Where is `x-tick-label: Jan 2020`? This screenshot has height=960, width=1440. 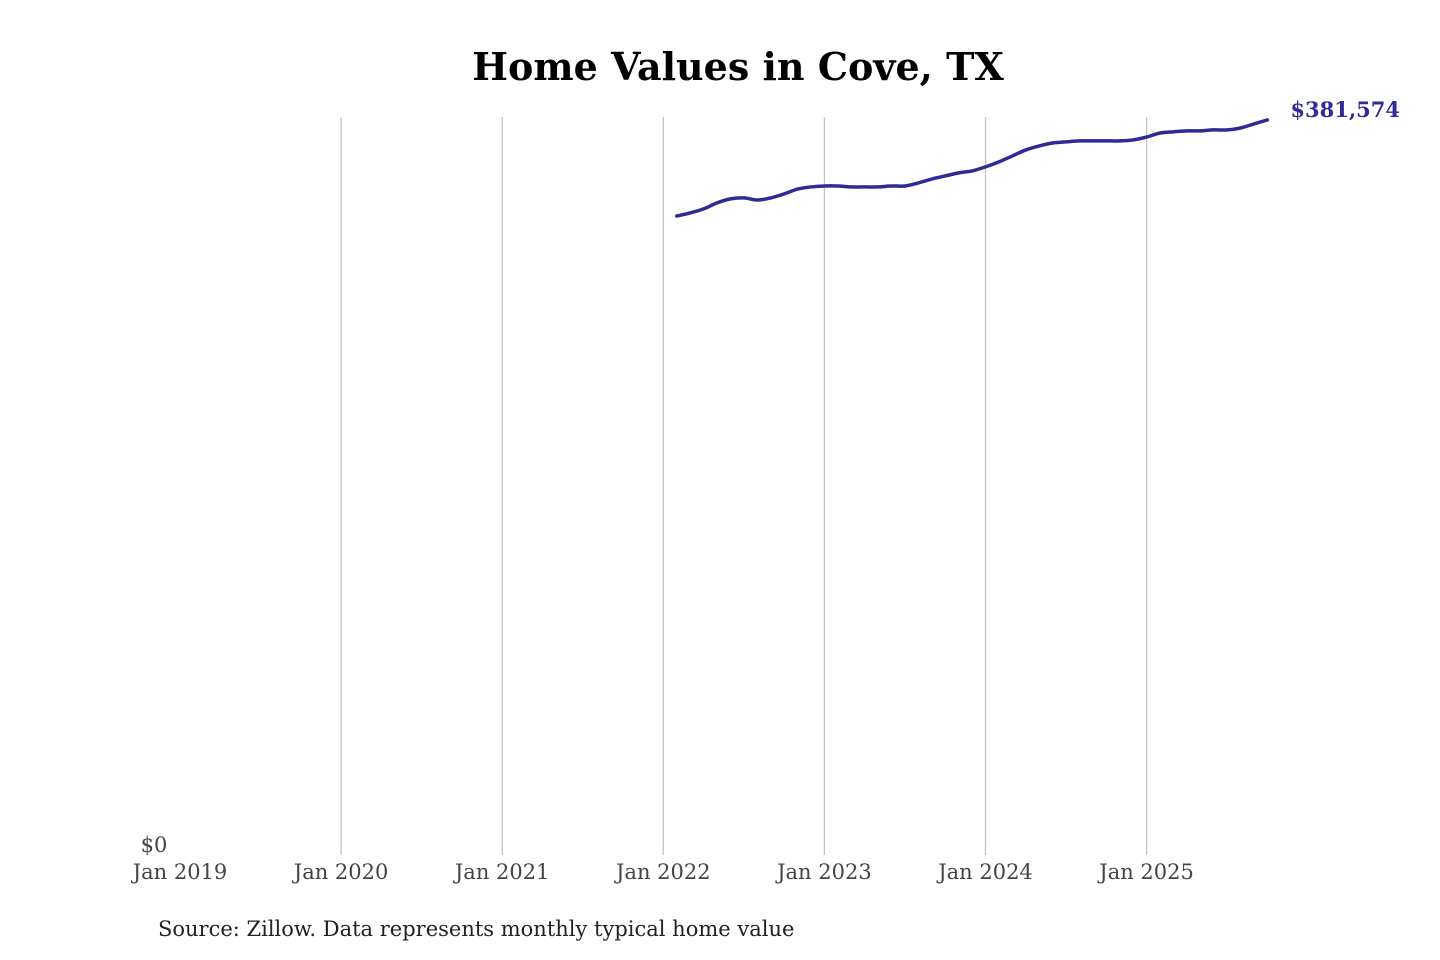
x-tick-label: Jan 2020 is located at coordinates (340, 872).